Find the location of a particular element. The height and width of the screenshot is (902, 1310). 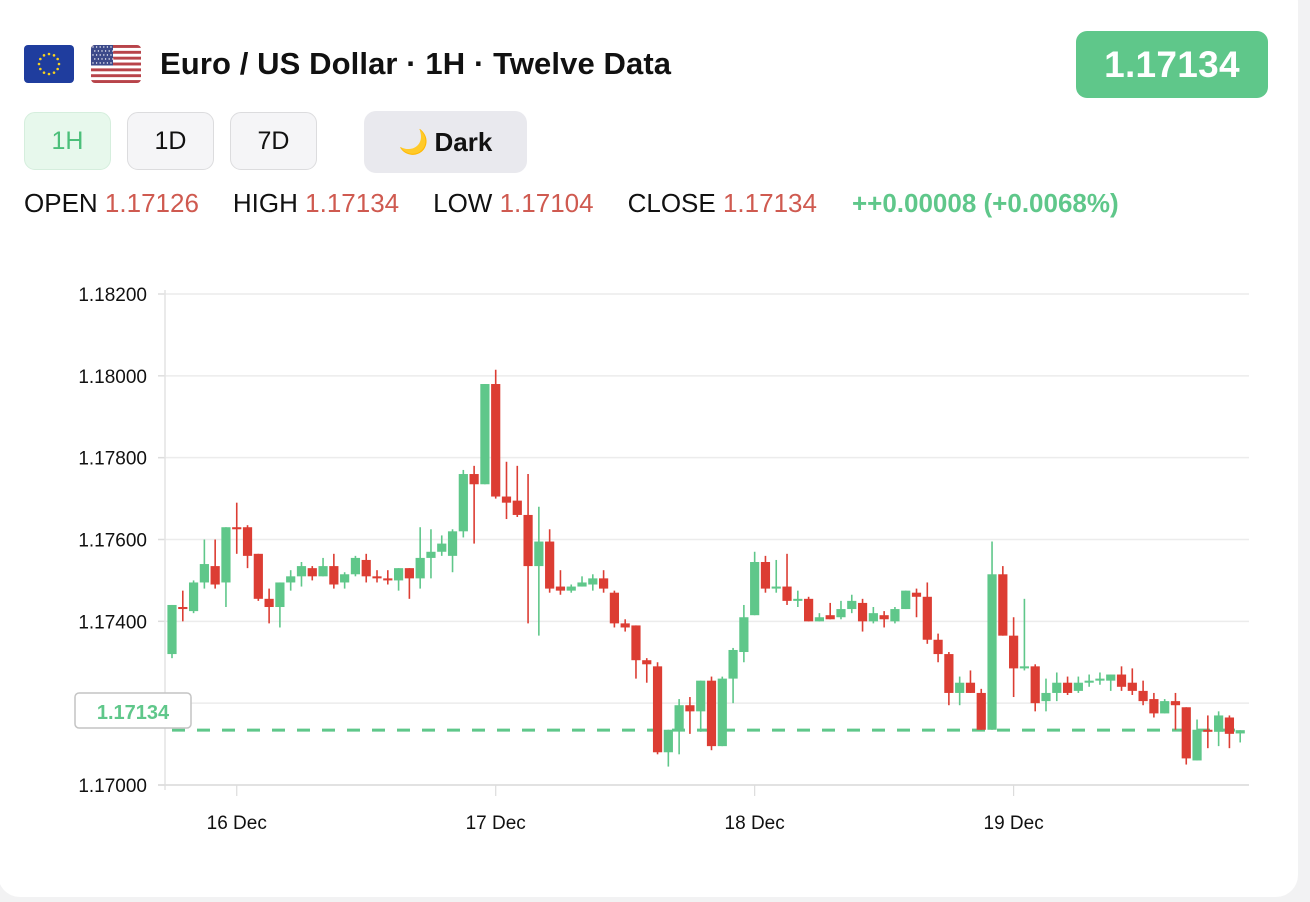

timeframe-1h-button: 1H is located at coordinates (67, 141).